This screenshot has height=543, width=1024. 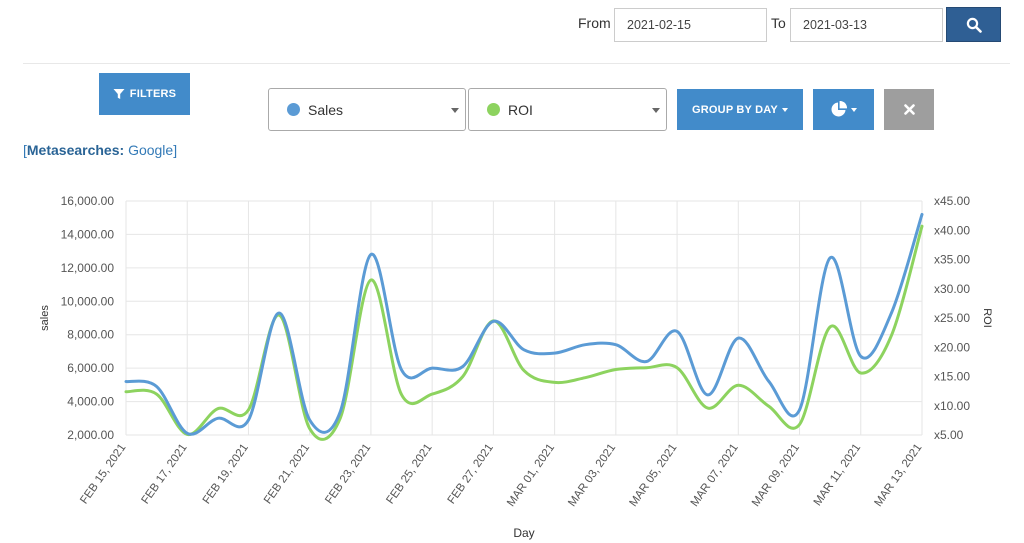 I want to click on to-date-input: 2021-03-13, so click(x=866, y=25).